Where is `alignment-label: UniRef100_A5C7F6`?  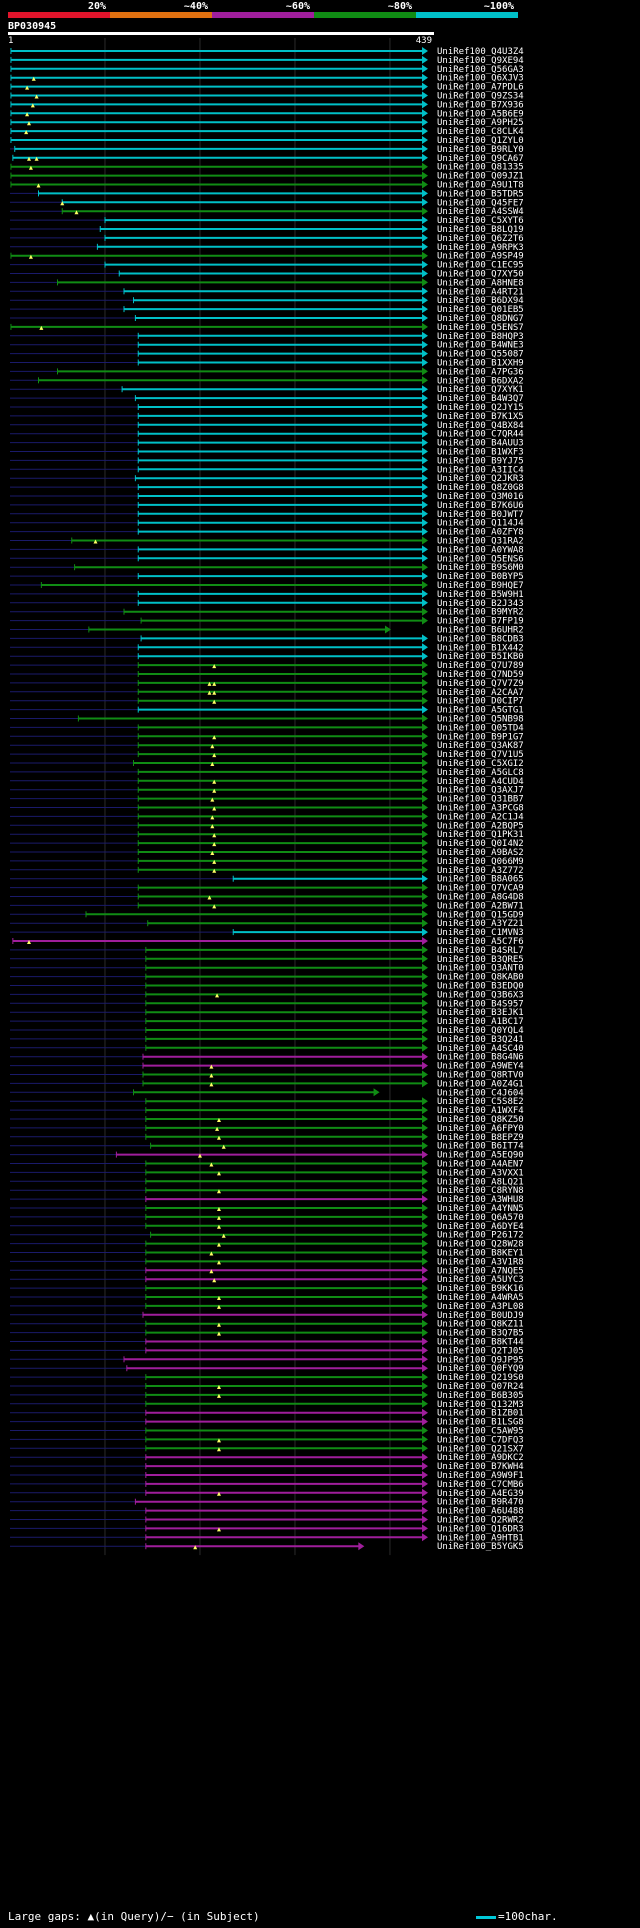
alignment-label: UniRef100_A5C7F6 is located at coordinates (480, 942).